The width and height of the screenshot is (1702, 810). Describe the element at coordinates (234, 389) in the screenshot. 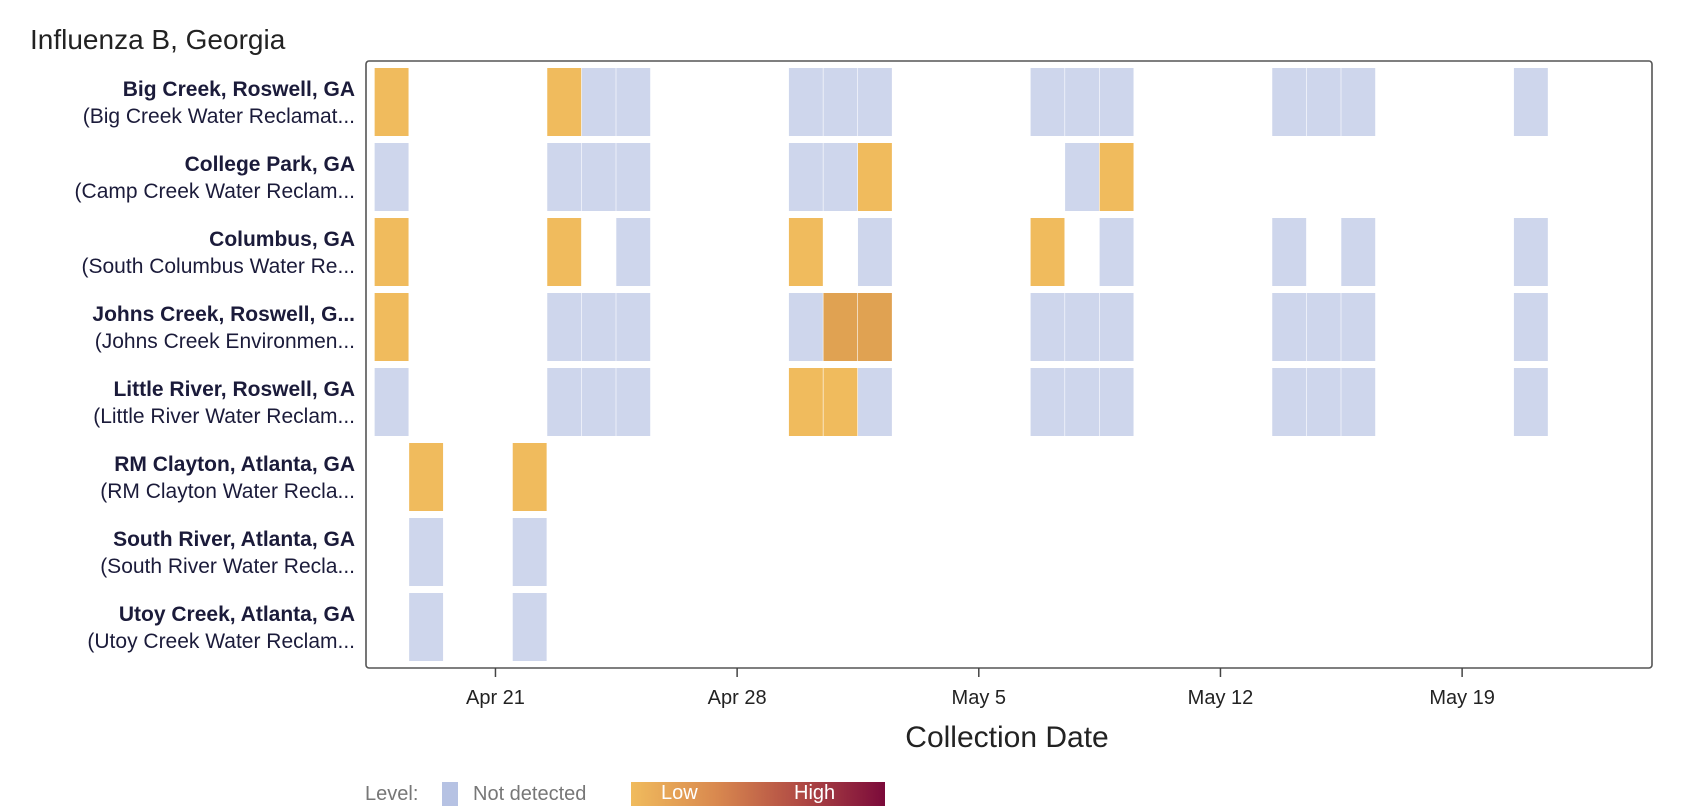

I see `row-label-name: Little River, Roswell, GA` at that location.